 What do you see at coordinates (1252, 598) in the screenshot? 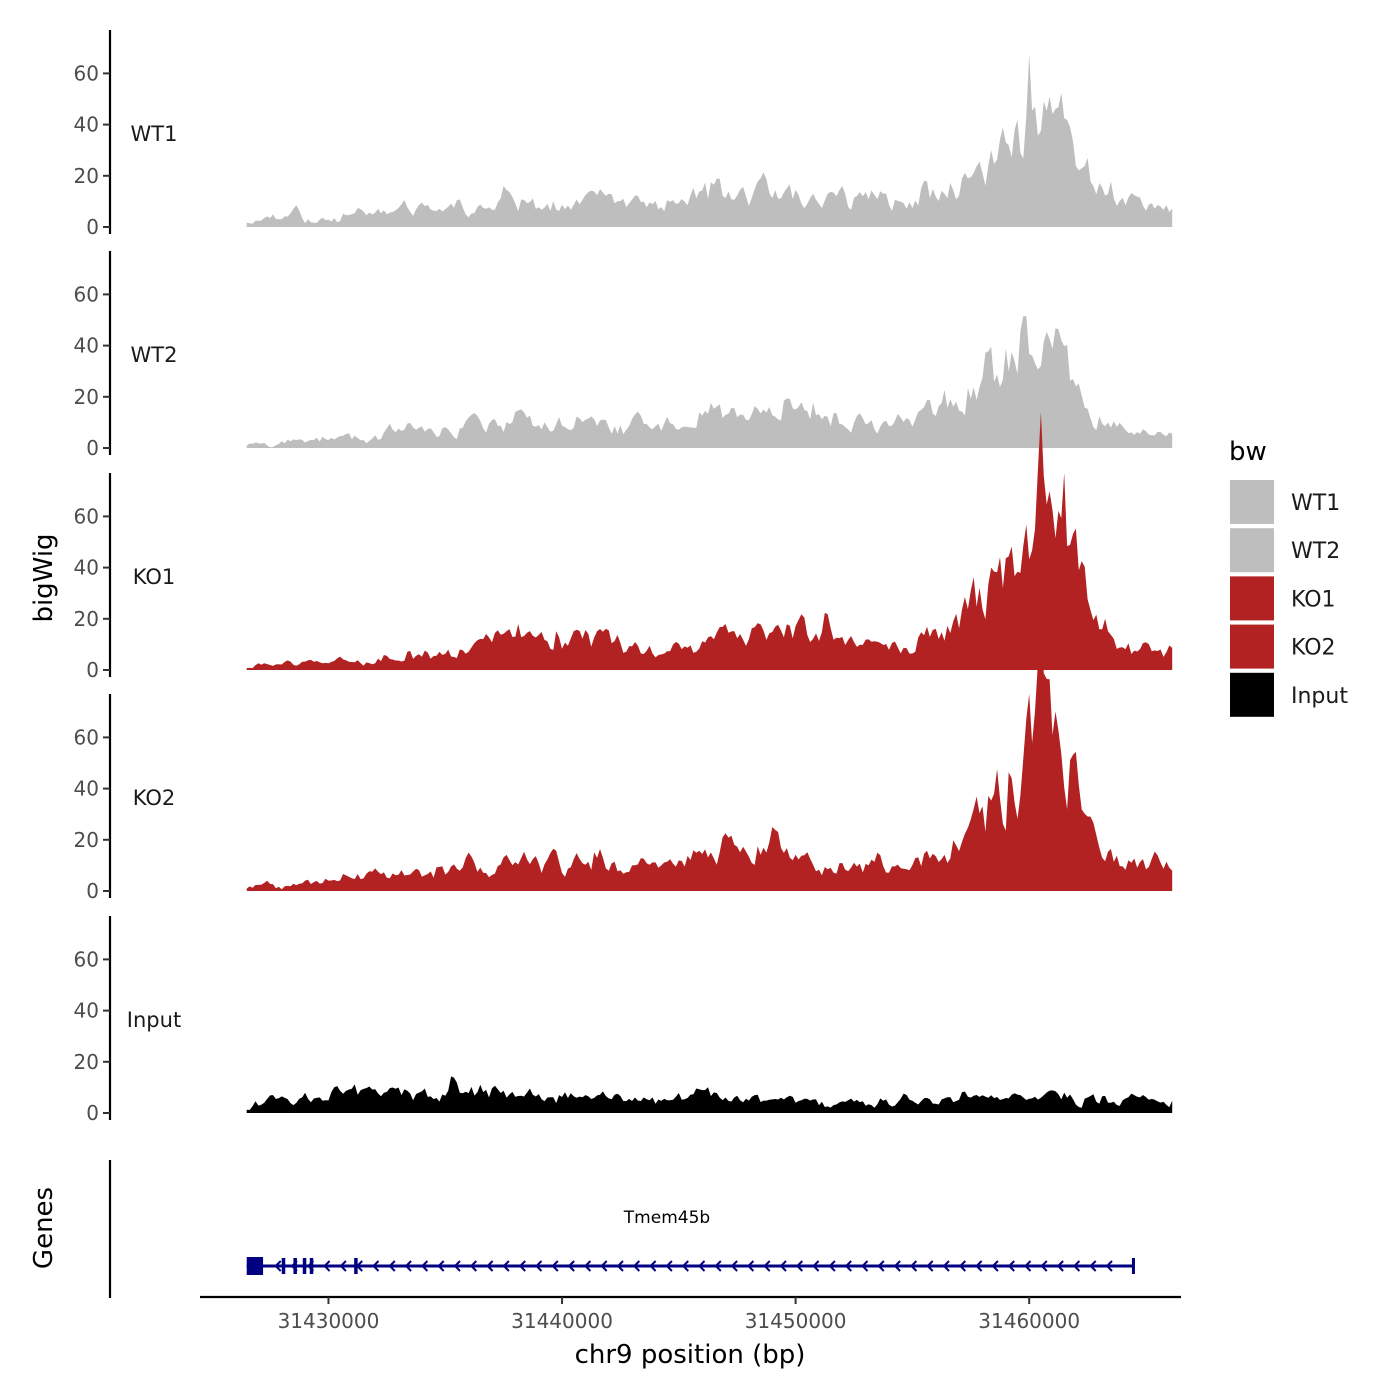
I see `legend-key-ko1` at bounding box center [1252, 598].